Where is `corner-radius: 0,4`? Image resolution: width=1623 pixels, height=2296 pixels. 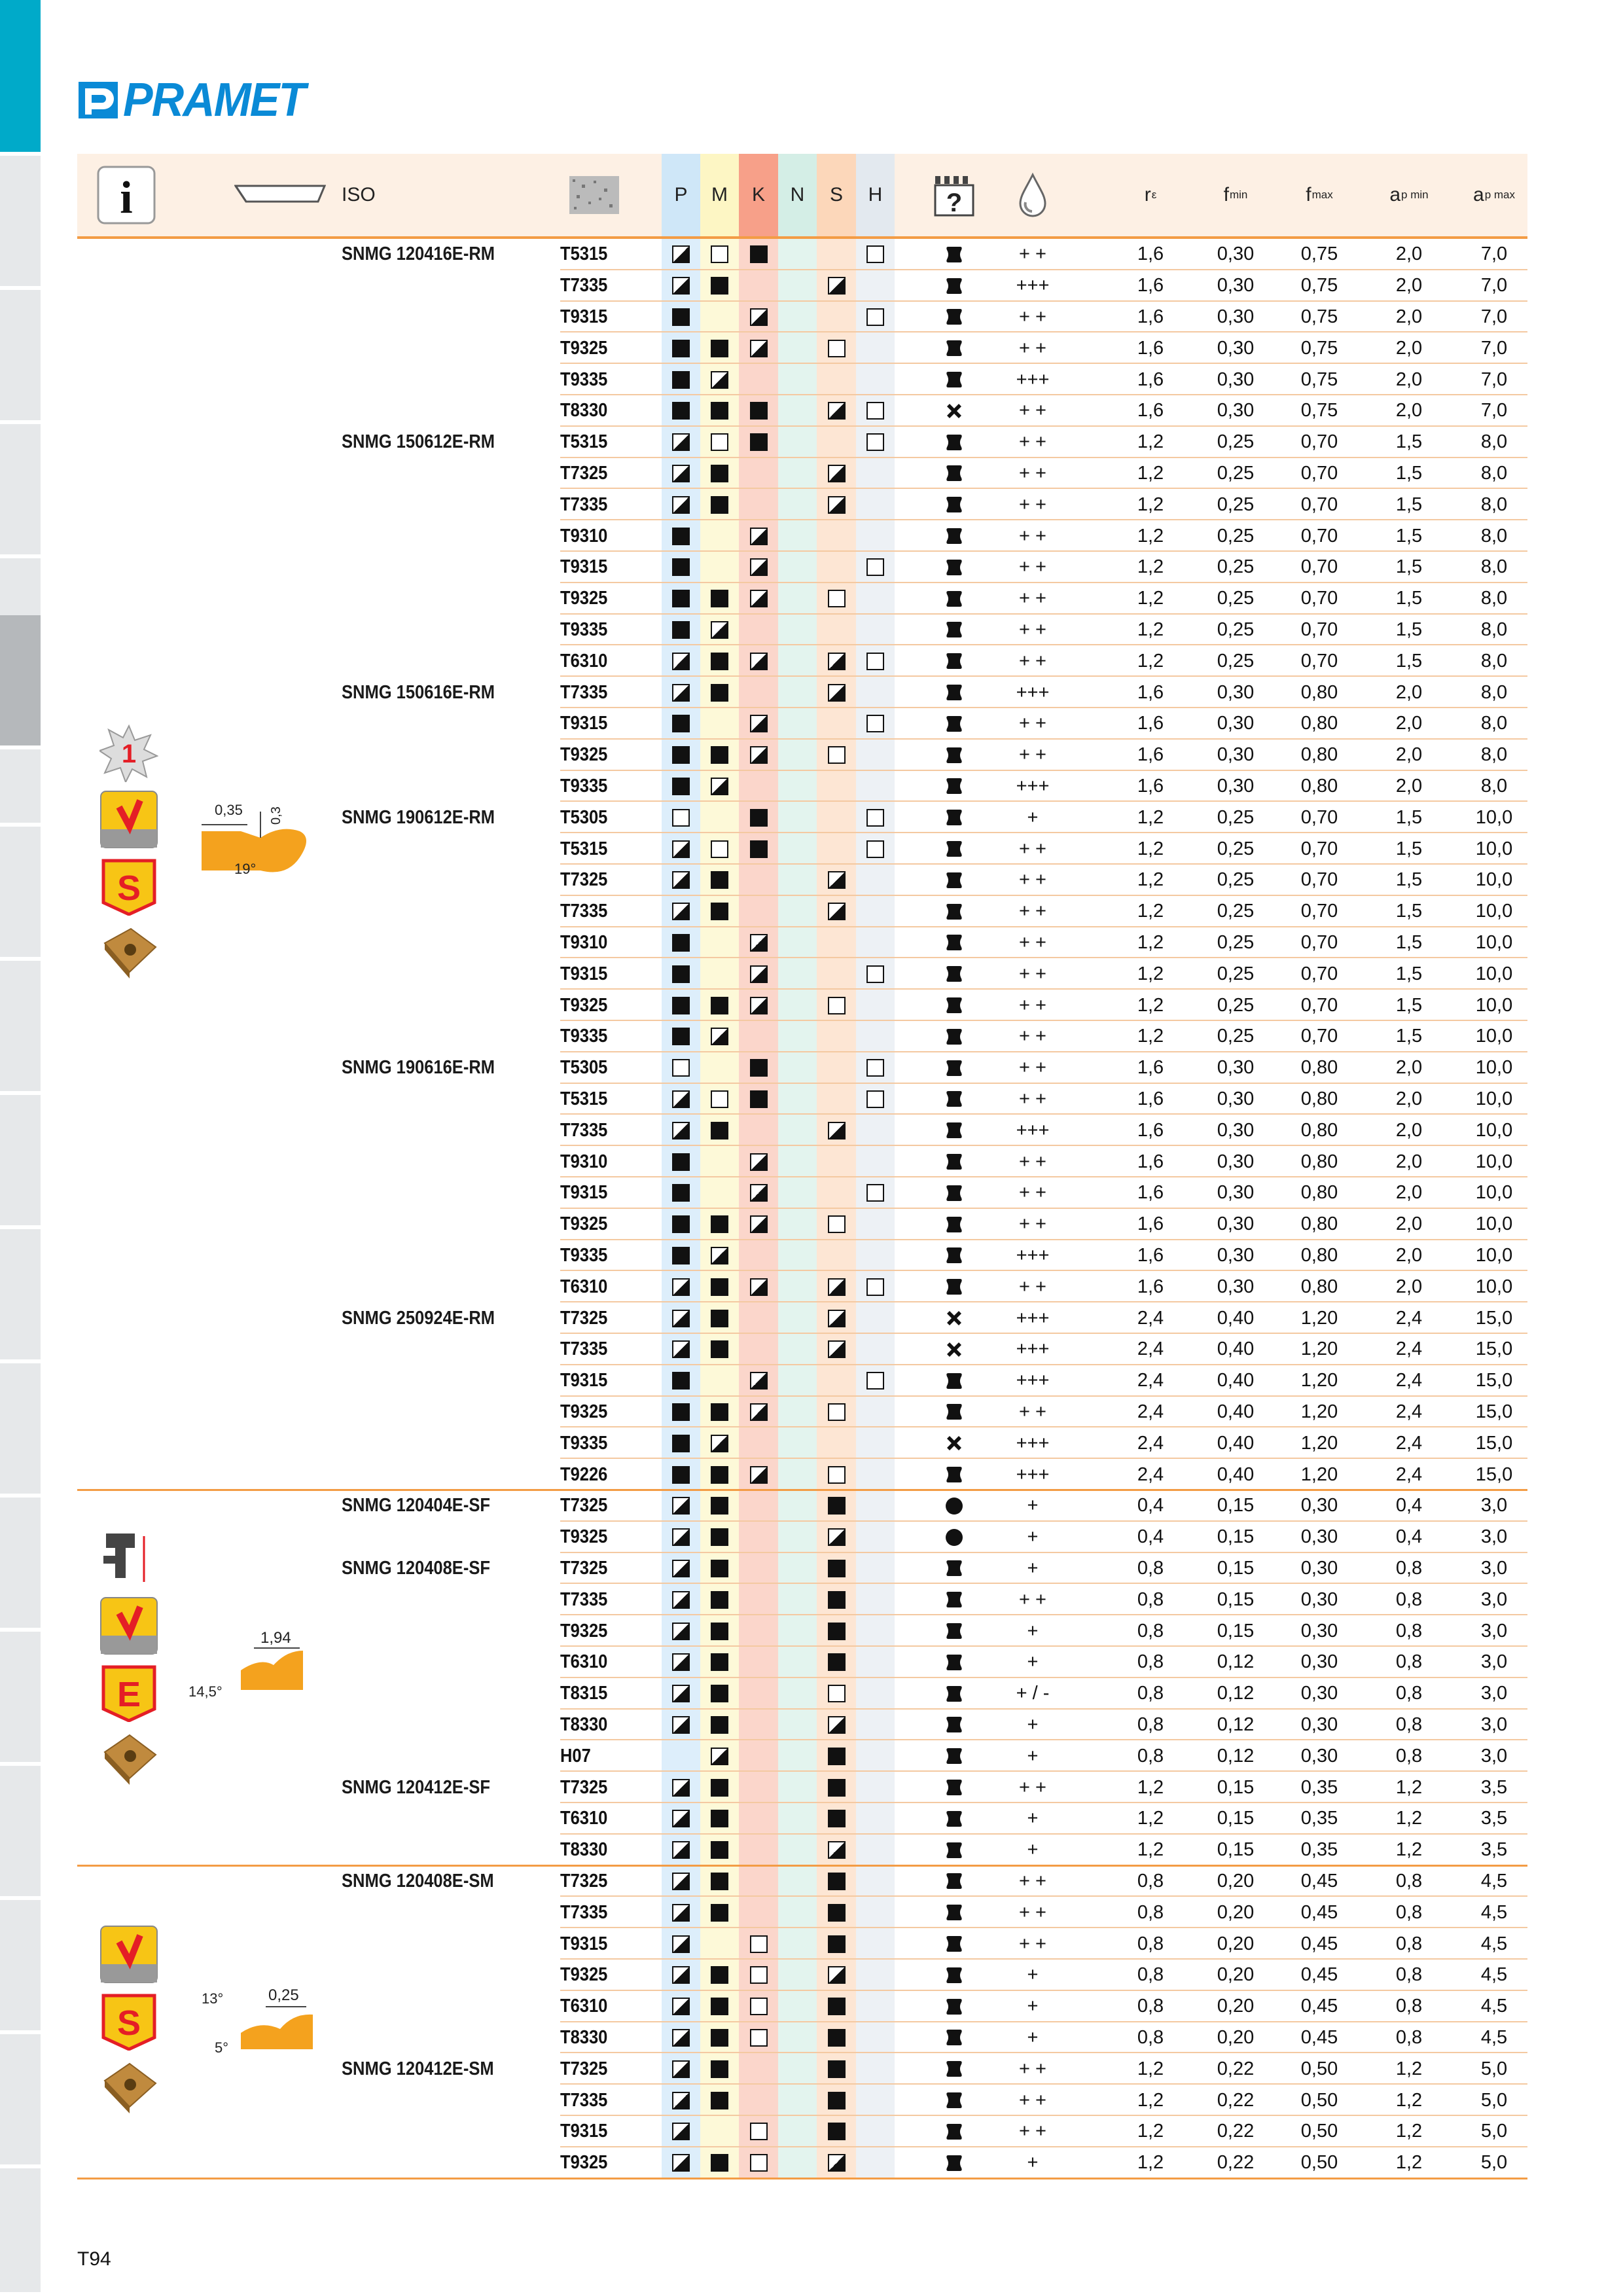 corner-radius: 0,4 is located at coordinates (1150, 1537).